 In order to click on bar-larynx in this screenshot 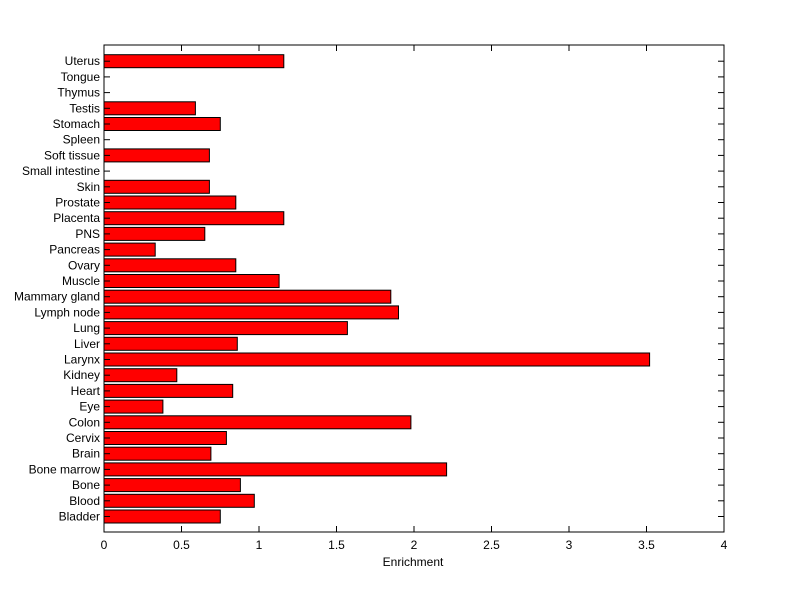, I will do `click(377, 359)`.